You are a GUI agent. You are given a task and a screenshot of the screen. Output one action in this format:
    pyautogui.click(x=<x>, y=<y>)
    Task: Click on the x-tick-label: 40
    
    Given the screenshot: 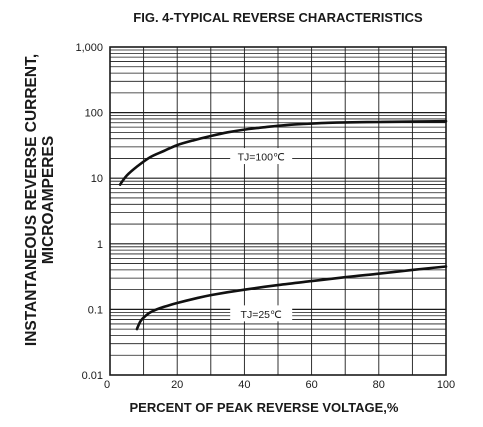 What is the action you would take?
    pyautogui.click(x=244, y=385)
    